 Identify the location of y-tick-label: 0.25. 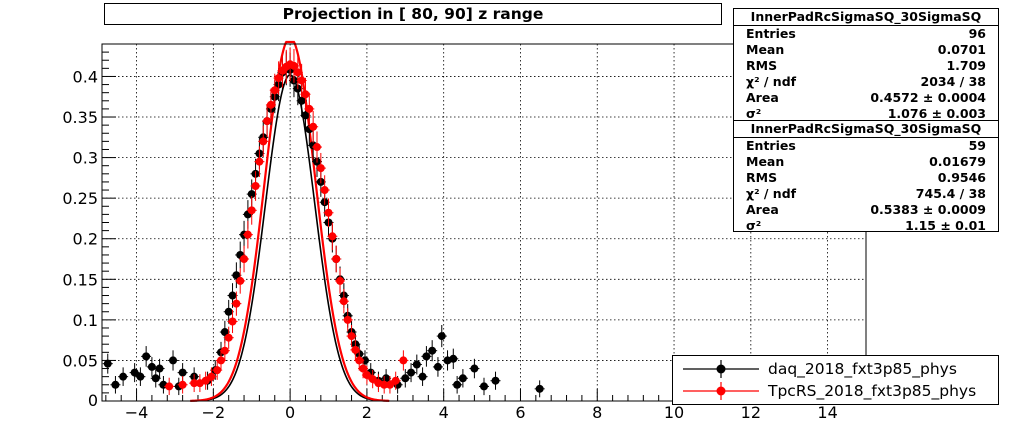
(80, 198).